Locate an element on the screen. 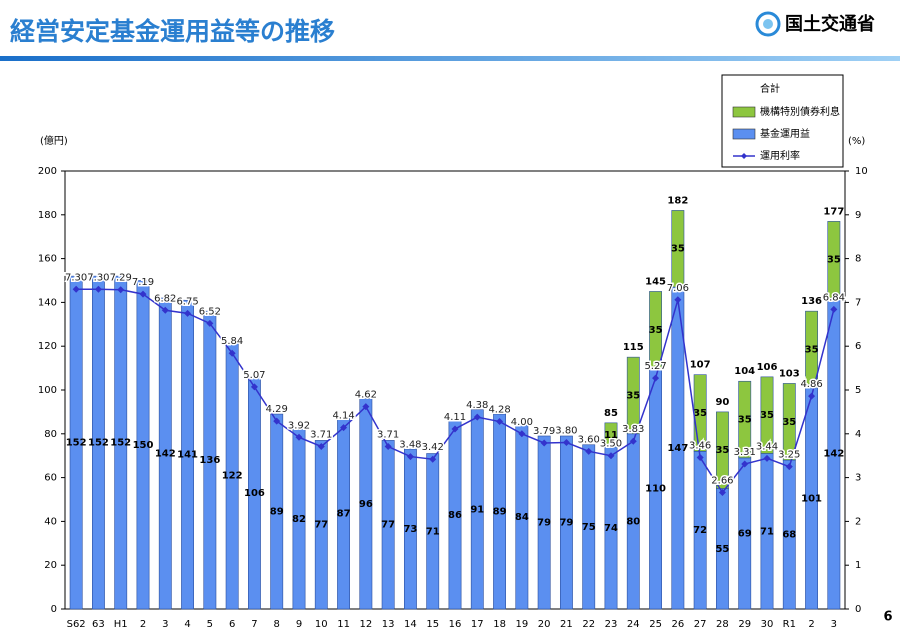 This screenshot has height=644, width=900. legend-swatch is located at coordinates (744, 134).